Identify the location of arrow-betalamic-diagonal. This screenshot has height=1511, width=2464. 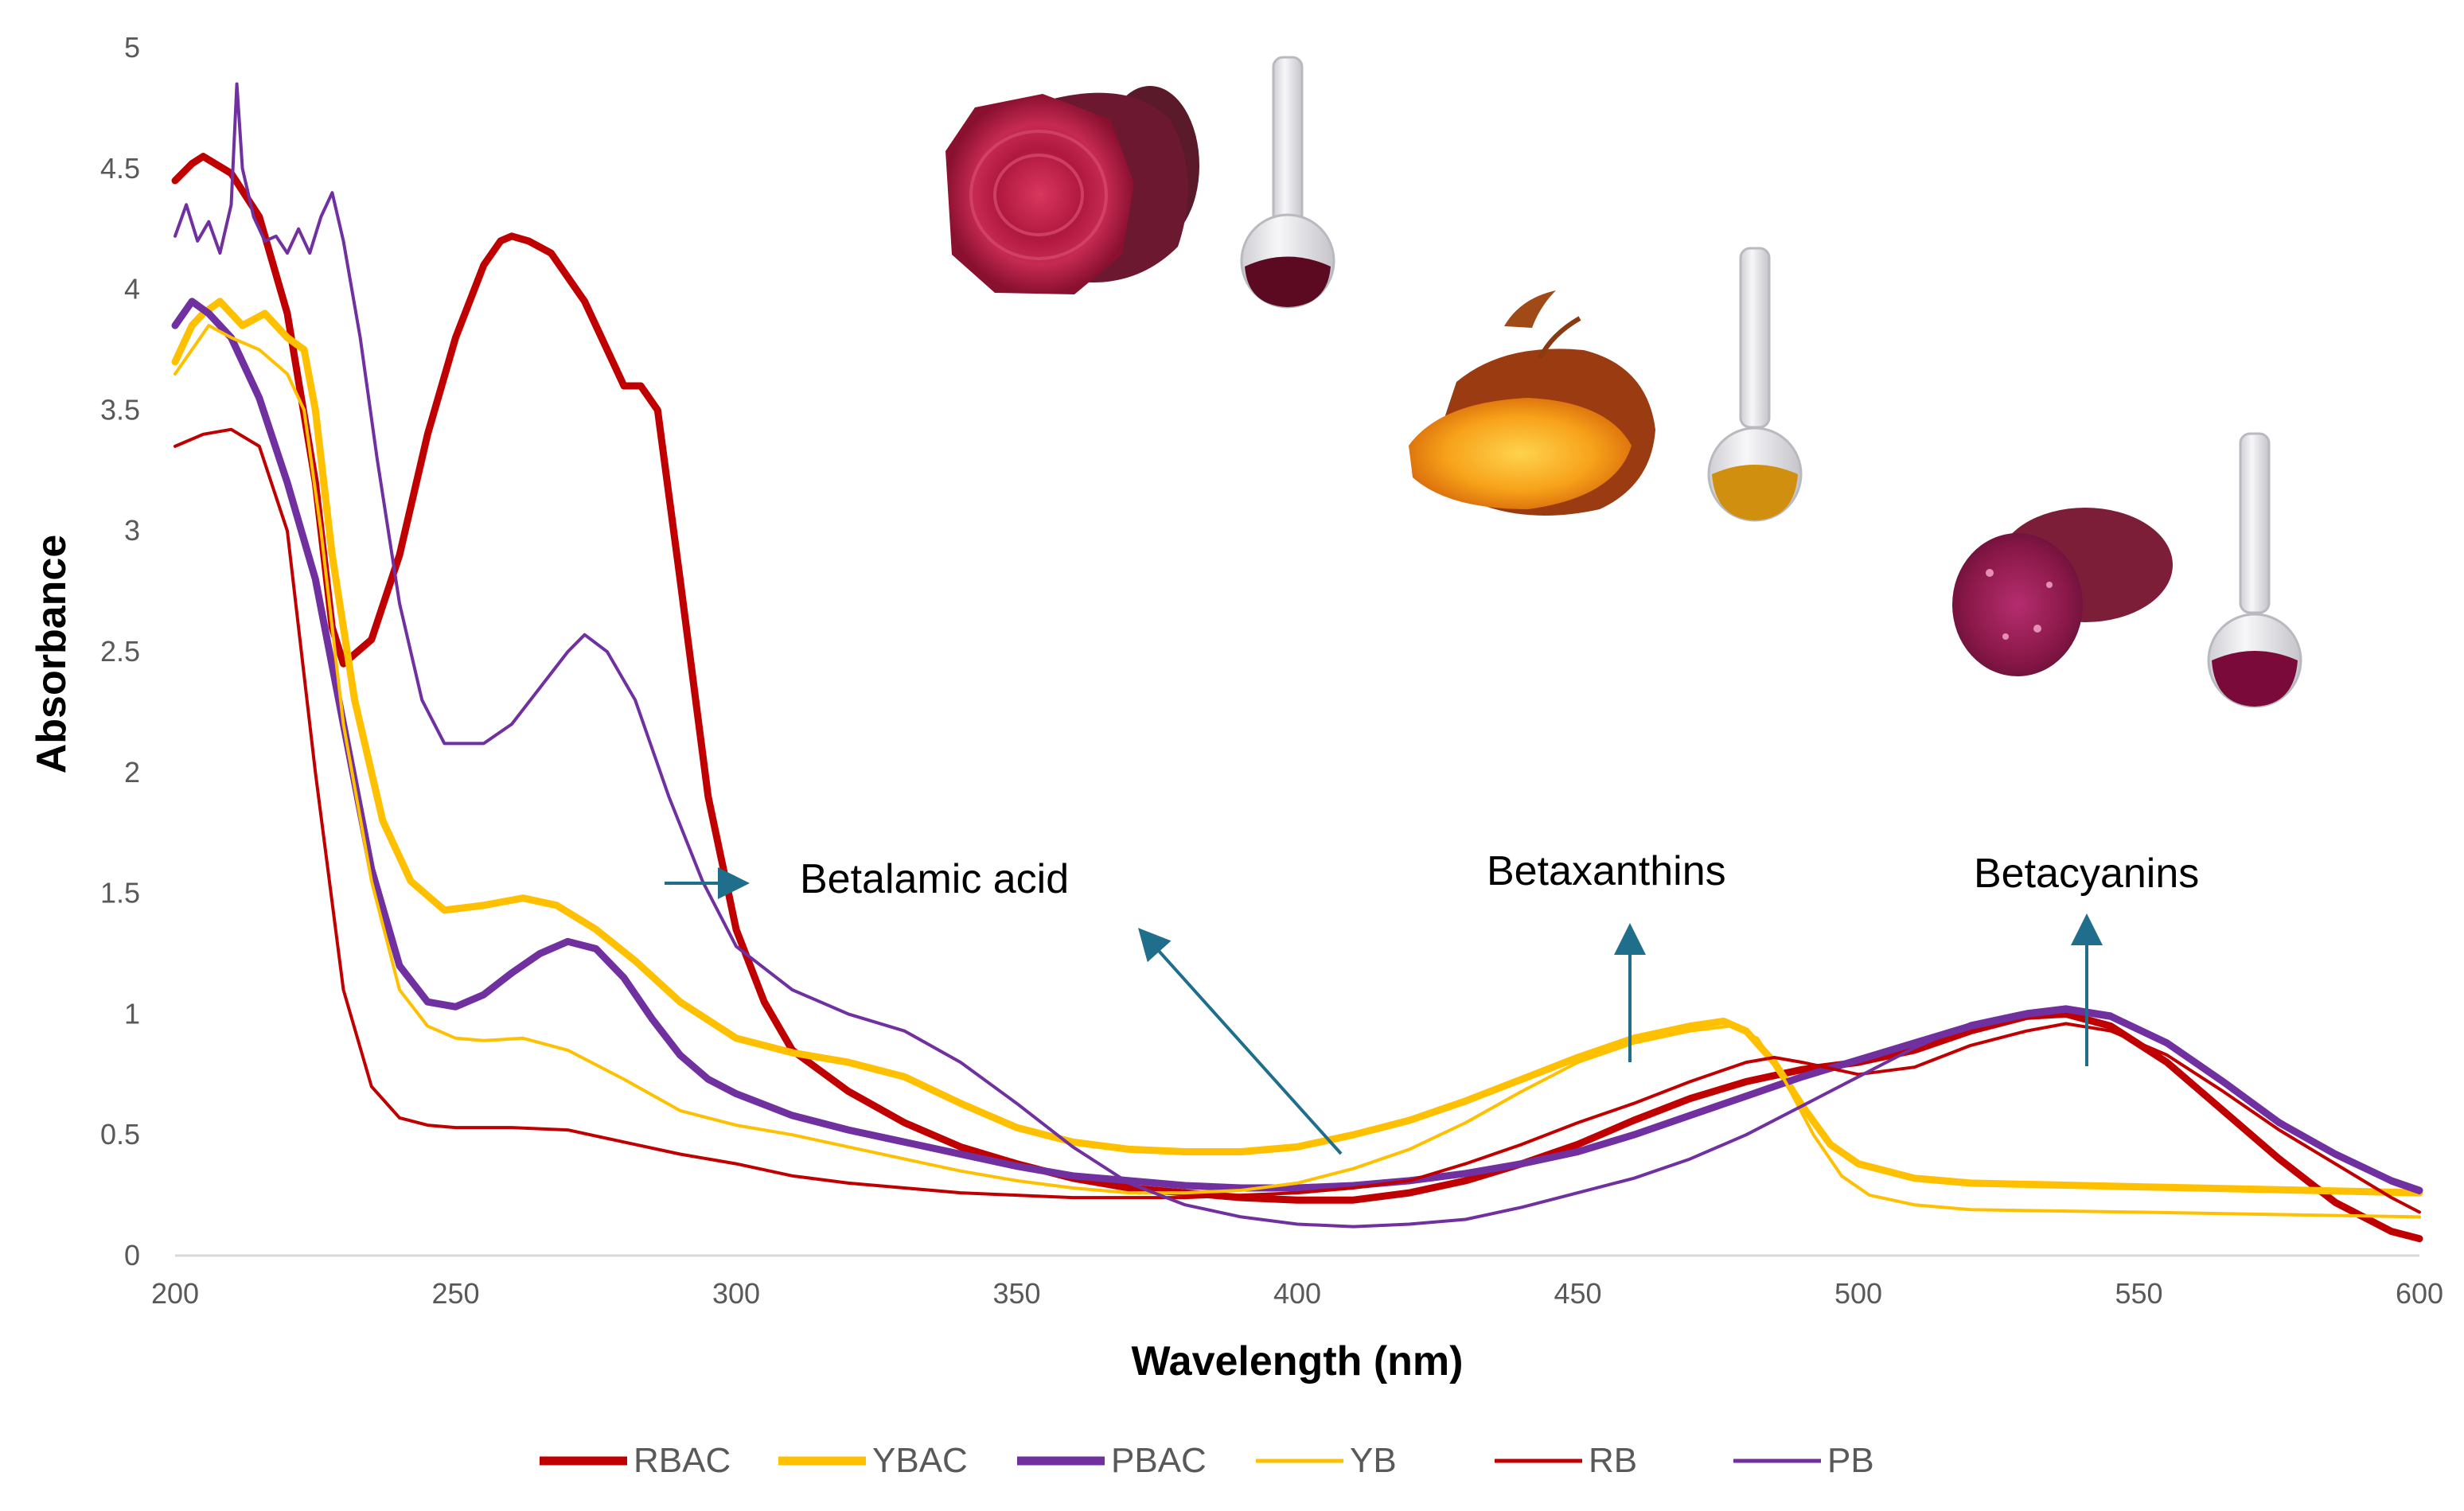
(1240, 1041).